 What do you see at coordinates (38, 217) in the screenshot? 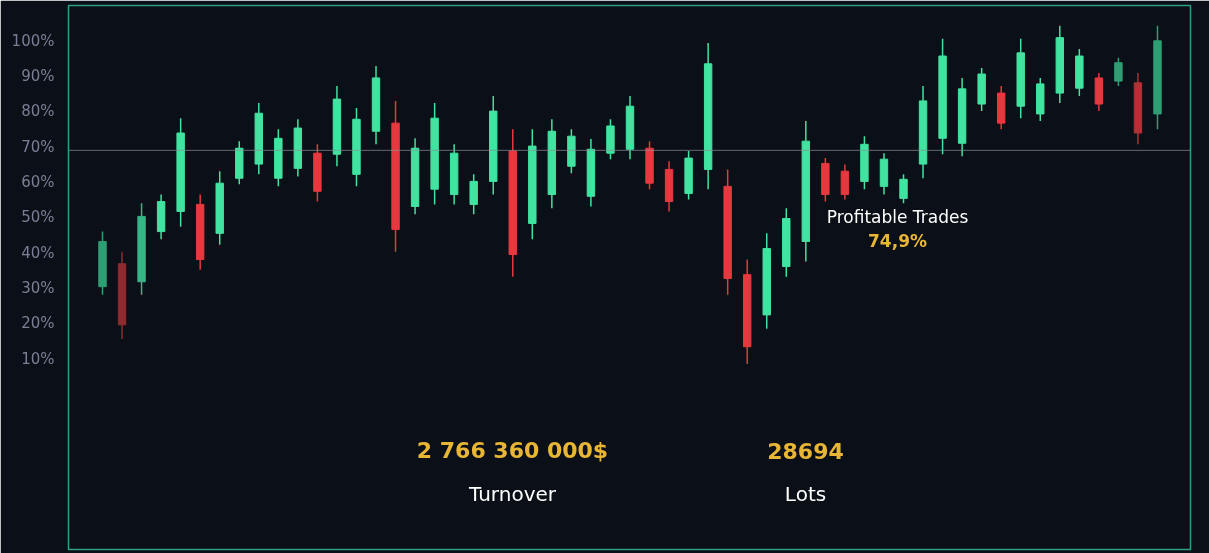
I see `y-tick-label: 50%` at bounding box center [38, 217].